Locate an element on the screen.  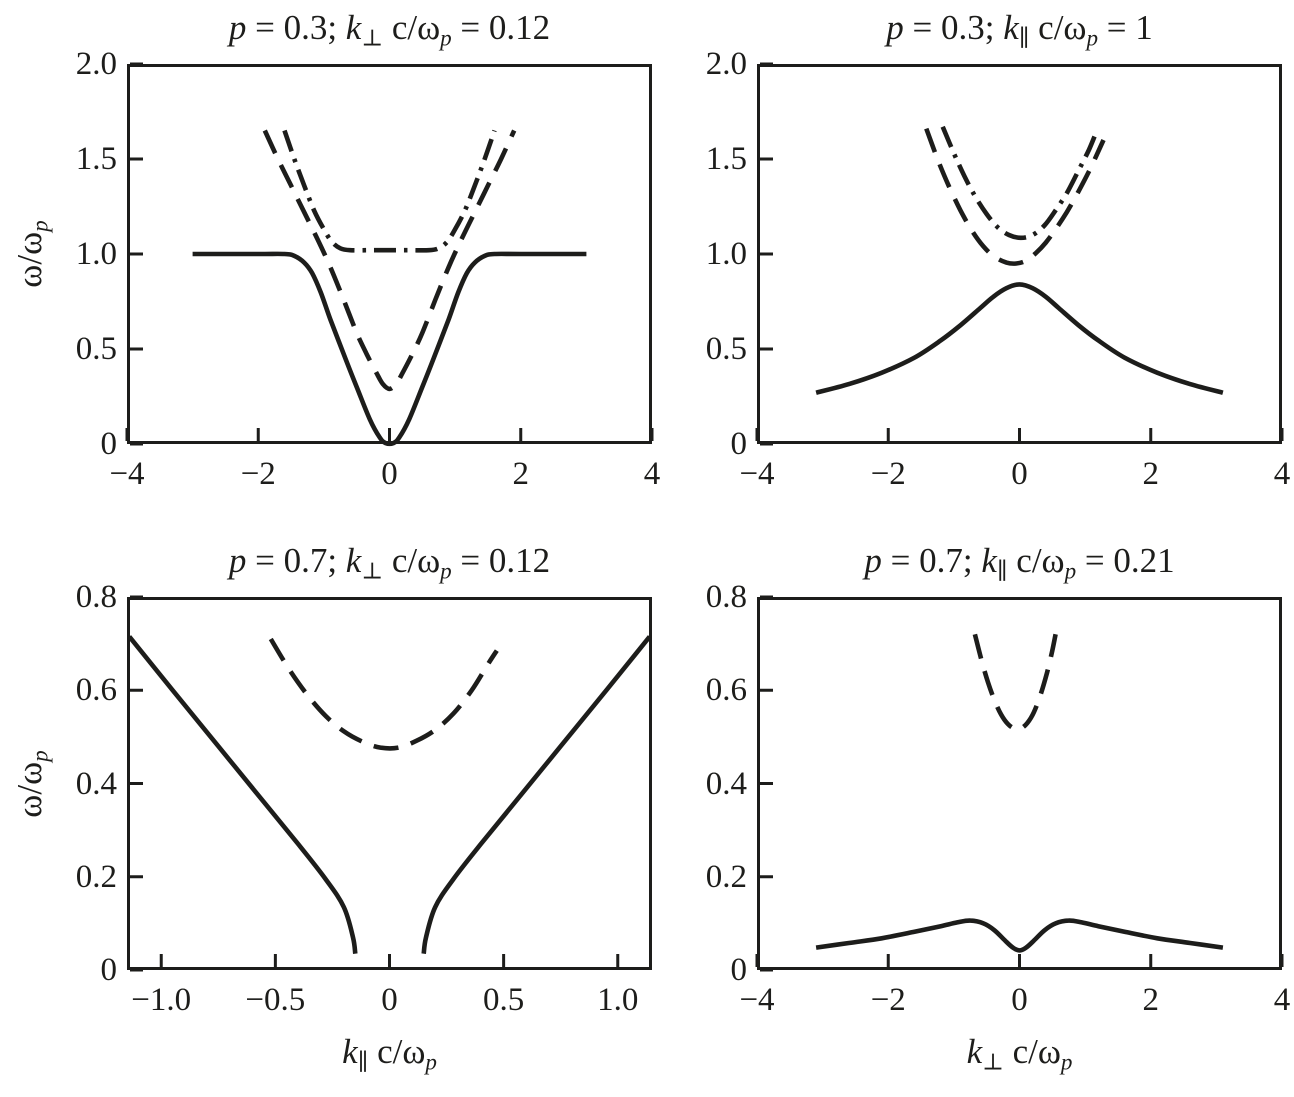
plot-area-top-left is located at coordinates (389, 254).